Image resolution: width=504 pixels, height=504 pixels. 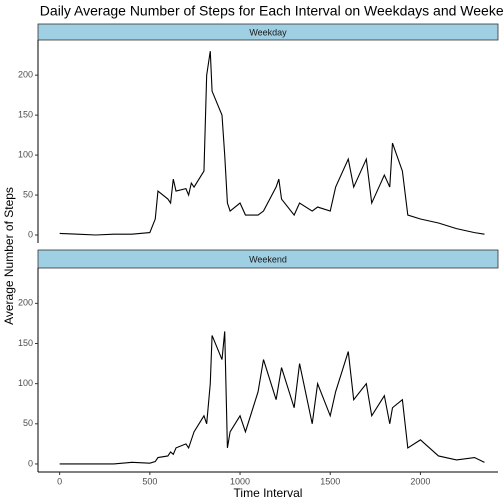 I want to click on x-tick-label: 1000, so click(x=240, y=481).